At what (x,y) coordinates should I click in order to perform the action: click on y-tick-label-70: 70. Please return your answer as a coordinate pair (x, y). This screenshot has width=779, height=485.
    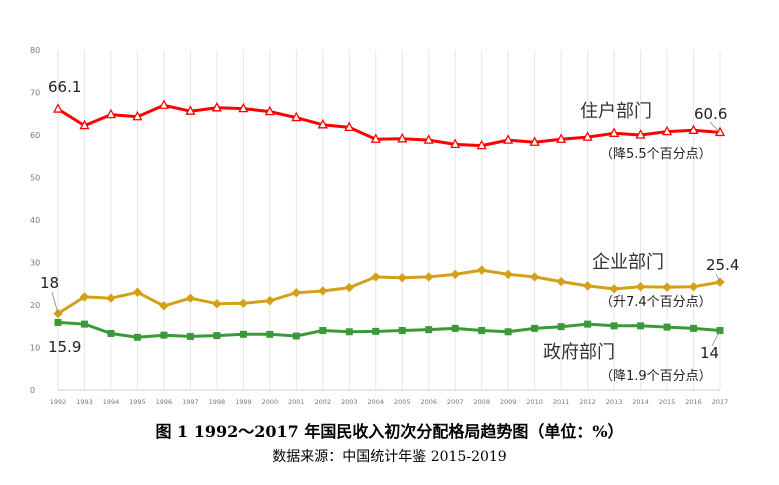
    Looking at the image, I should click on (35, 93).